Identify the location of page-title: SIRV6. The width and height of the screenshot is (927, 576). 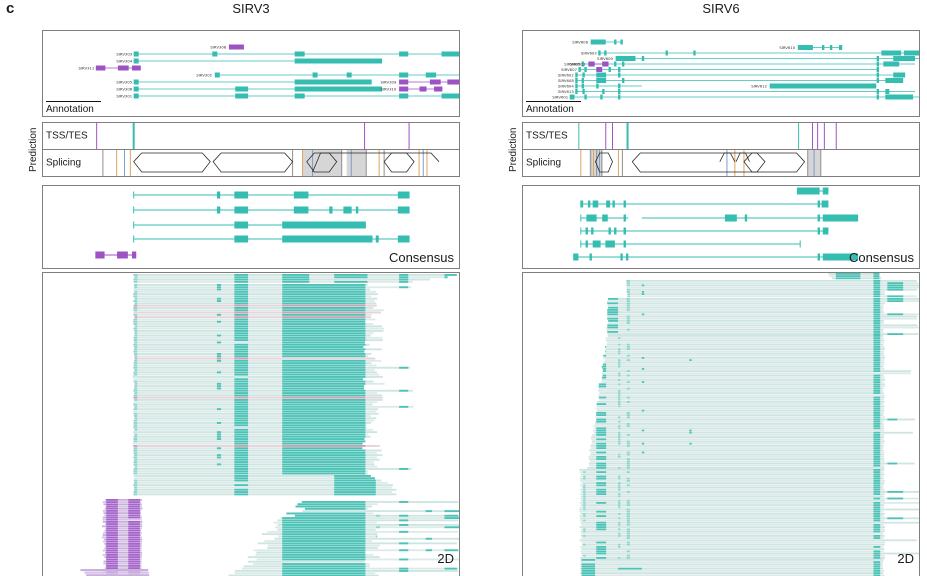
(721, 8).